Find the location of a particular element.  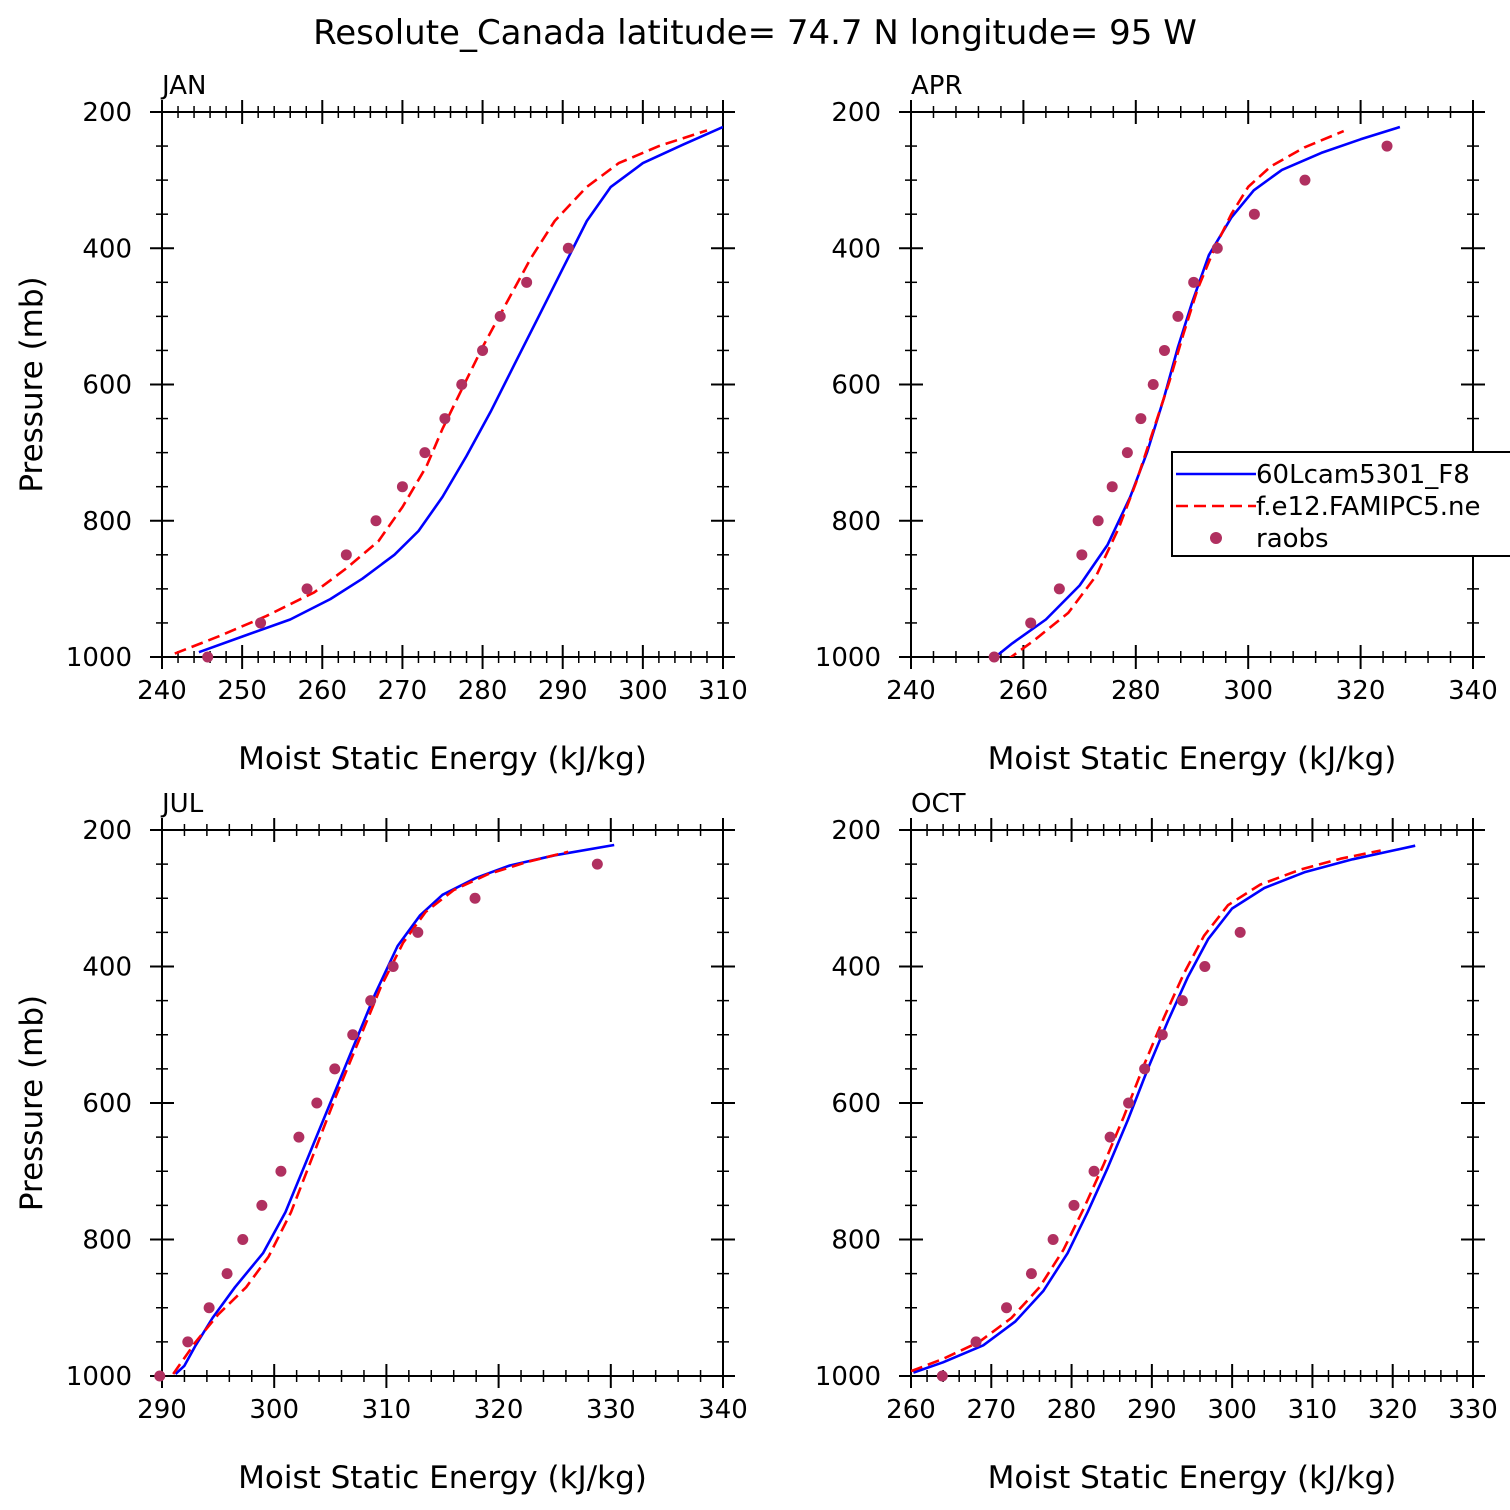

legend-box is located at coordinates (1340, 504).